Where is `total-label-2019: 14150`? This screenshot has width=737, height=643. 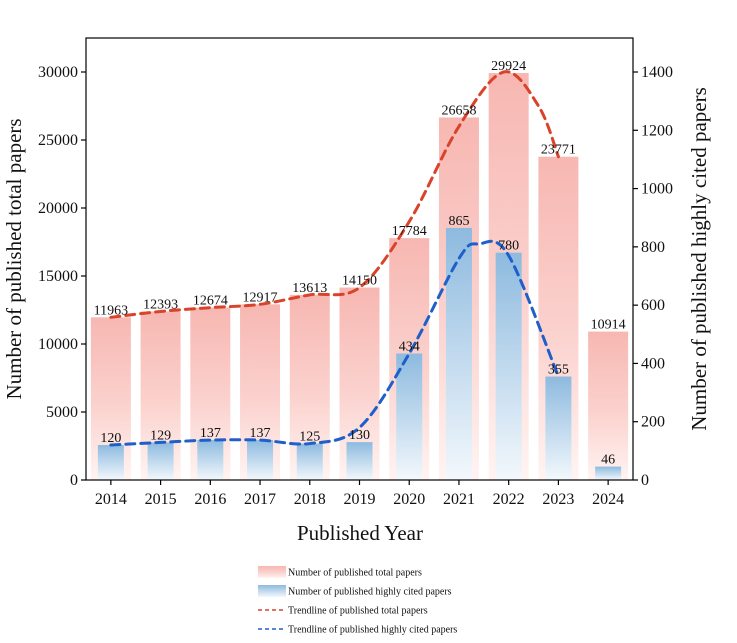
total-label-2019: 14150 is located at coordinates (359, 281).